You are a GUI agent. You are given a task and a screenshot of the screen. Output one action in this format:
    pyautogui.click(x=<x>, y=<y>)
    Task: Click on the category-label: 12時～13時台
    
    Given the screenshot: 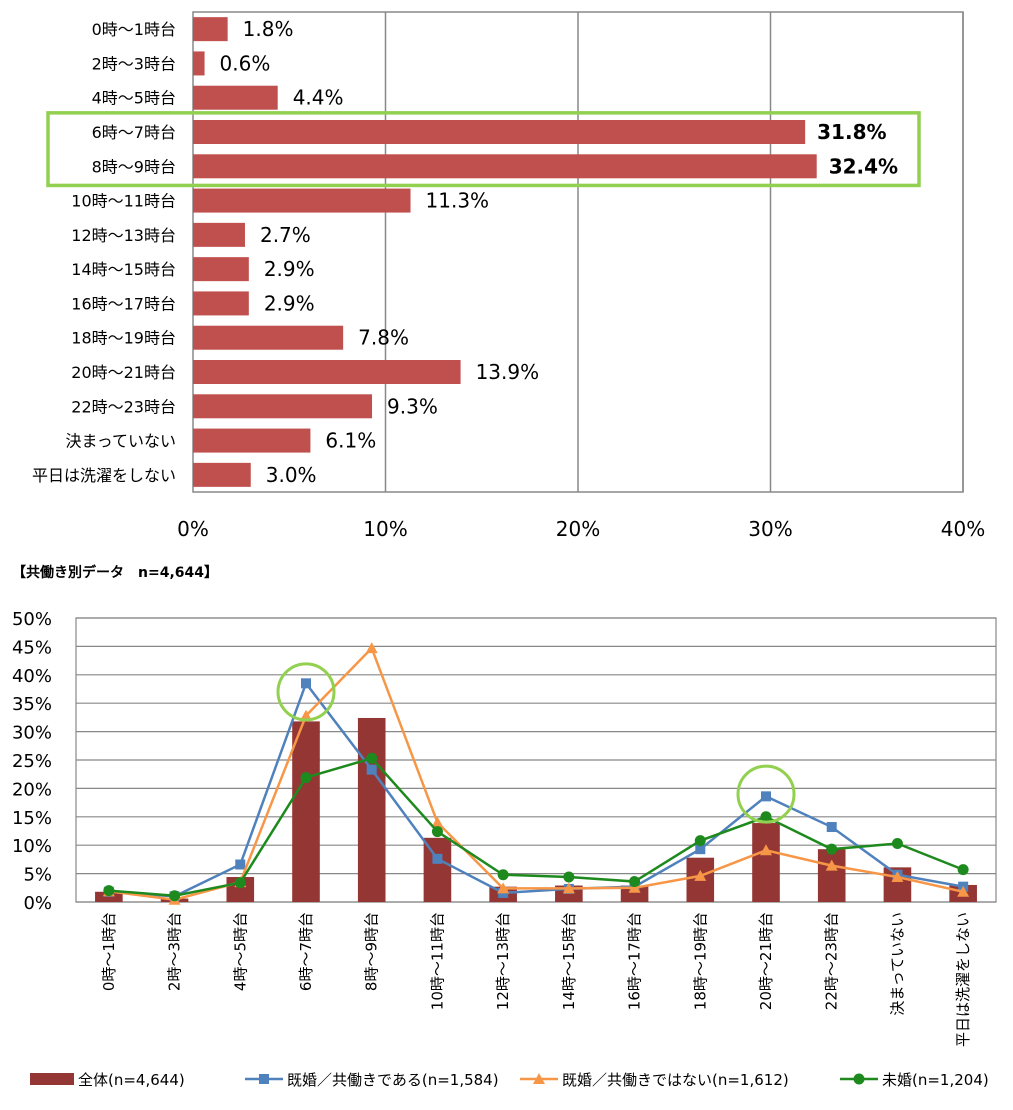 What is the action you would take?
    pyautogui.click(x=123, y=235)
    